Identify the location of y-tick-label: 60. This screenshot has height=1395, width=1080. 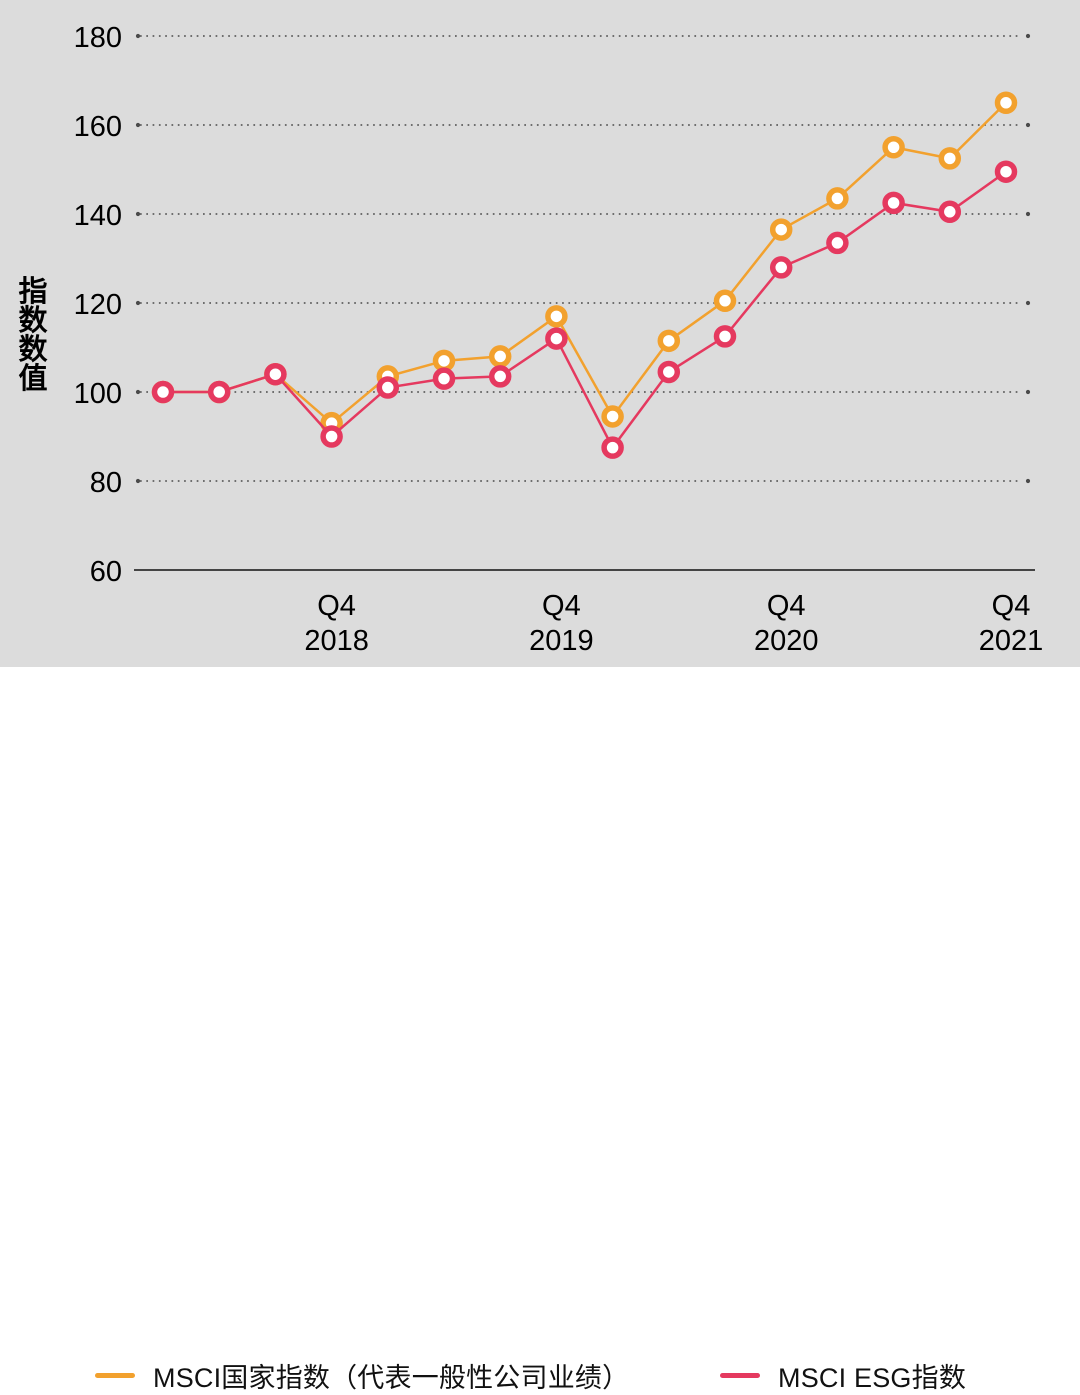
(106, 572).